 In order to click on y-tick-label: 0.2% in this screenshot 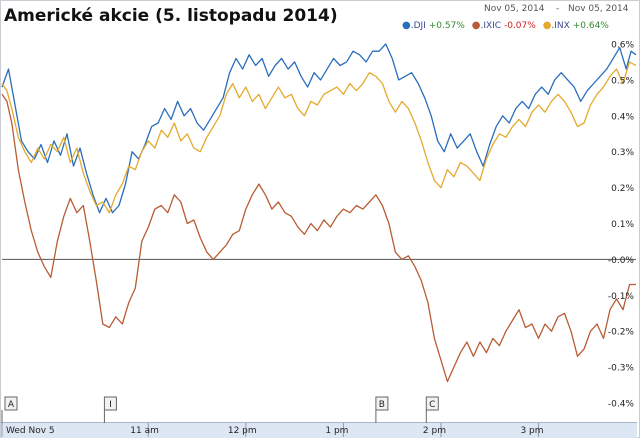, I will do `click(622, 189)`.